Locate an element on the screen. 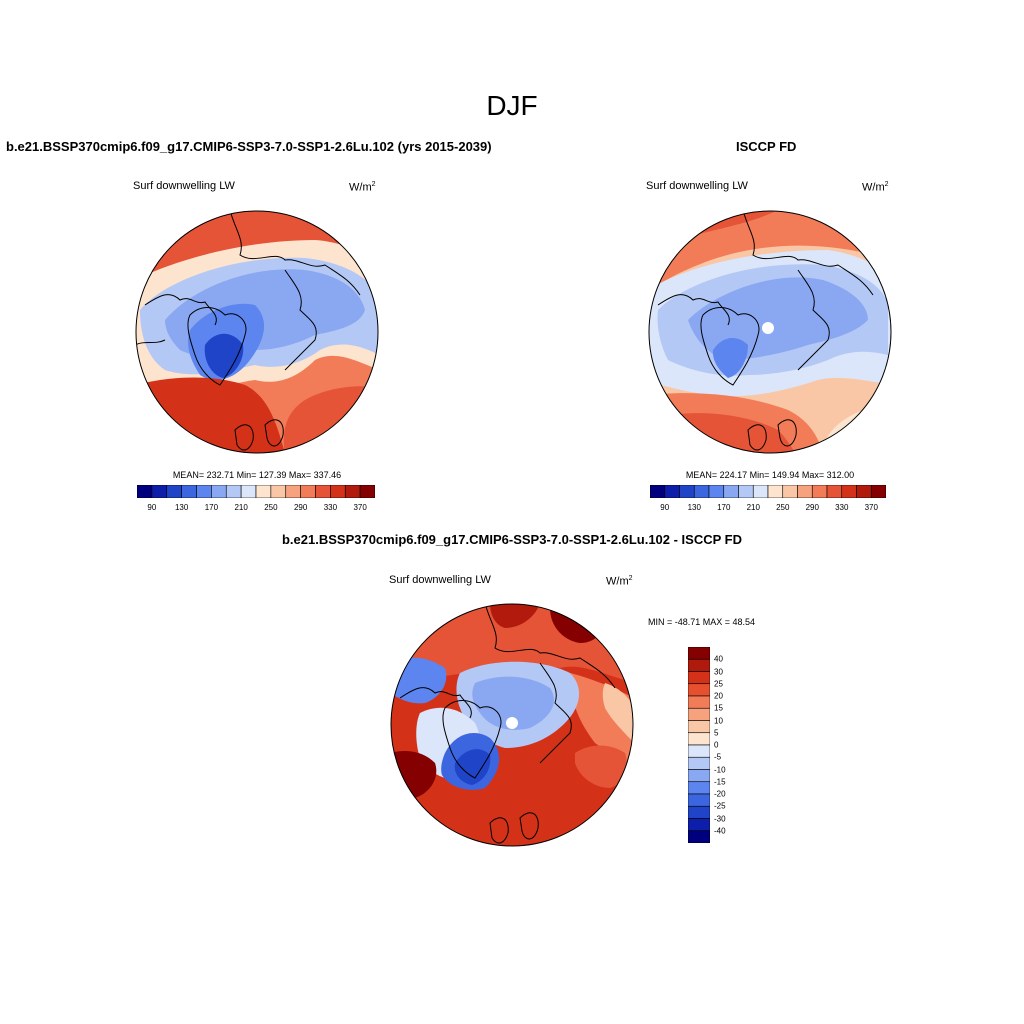 The image size is (1024, 1024). panel-2-units: W/m2 is located at coordinates (875, 187).